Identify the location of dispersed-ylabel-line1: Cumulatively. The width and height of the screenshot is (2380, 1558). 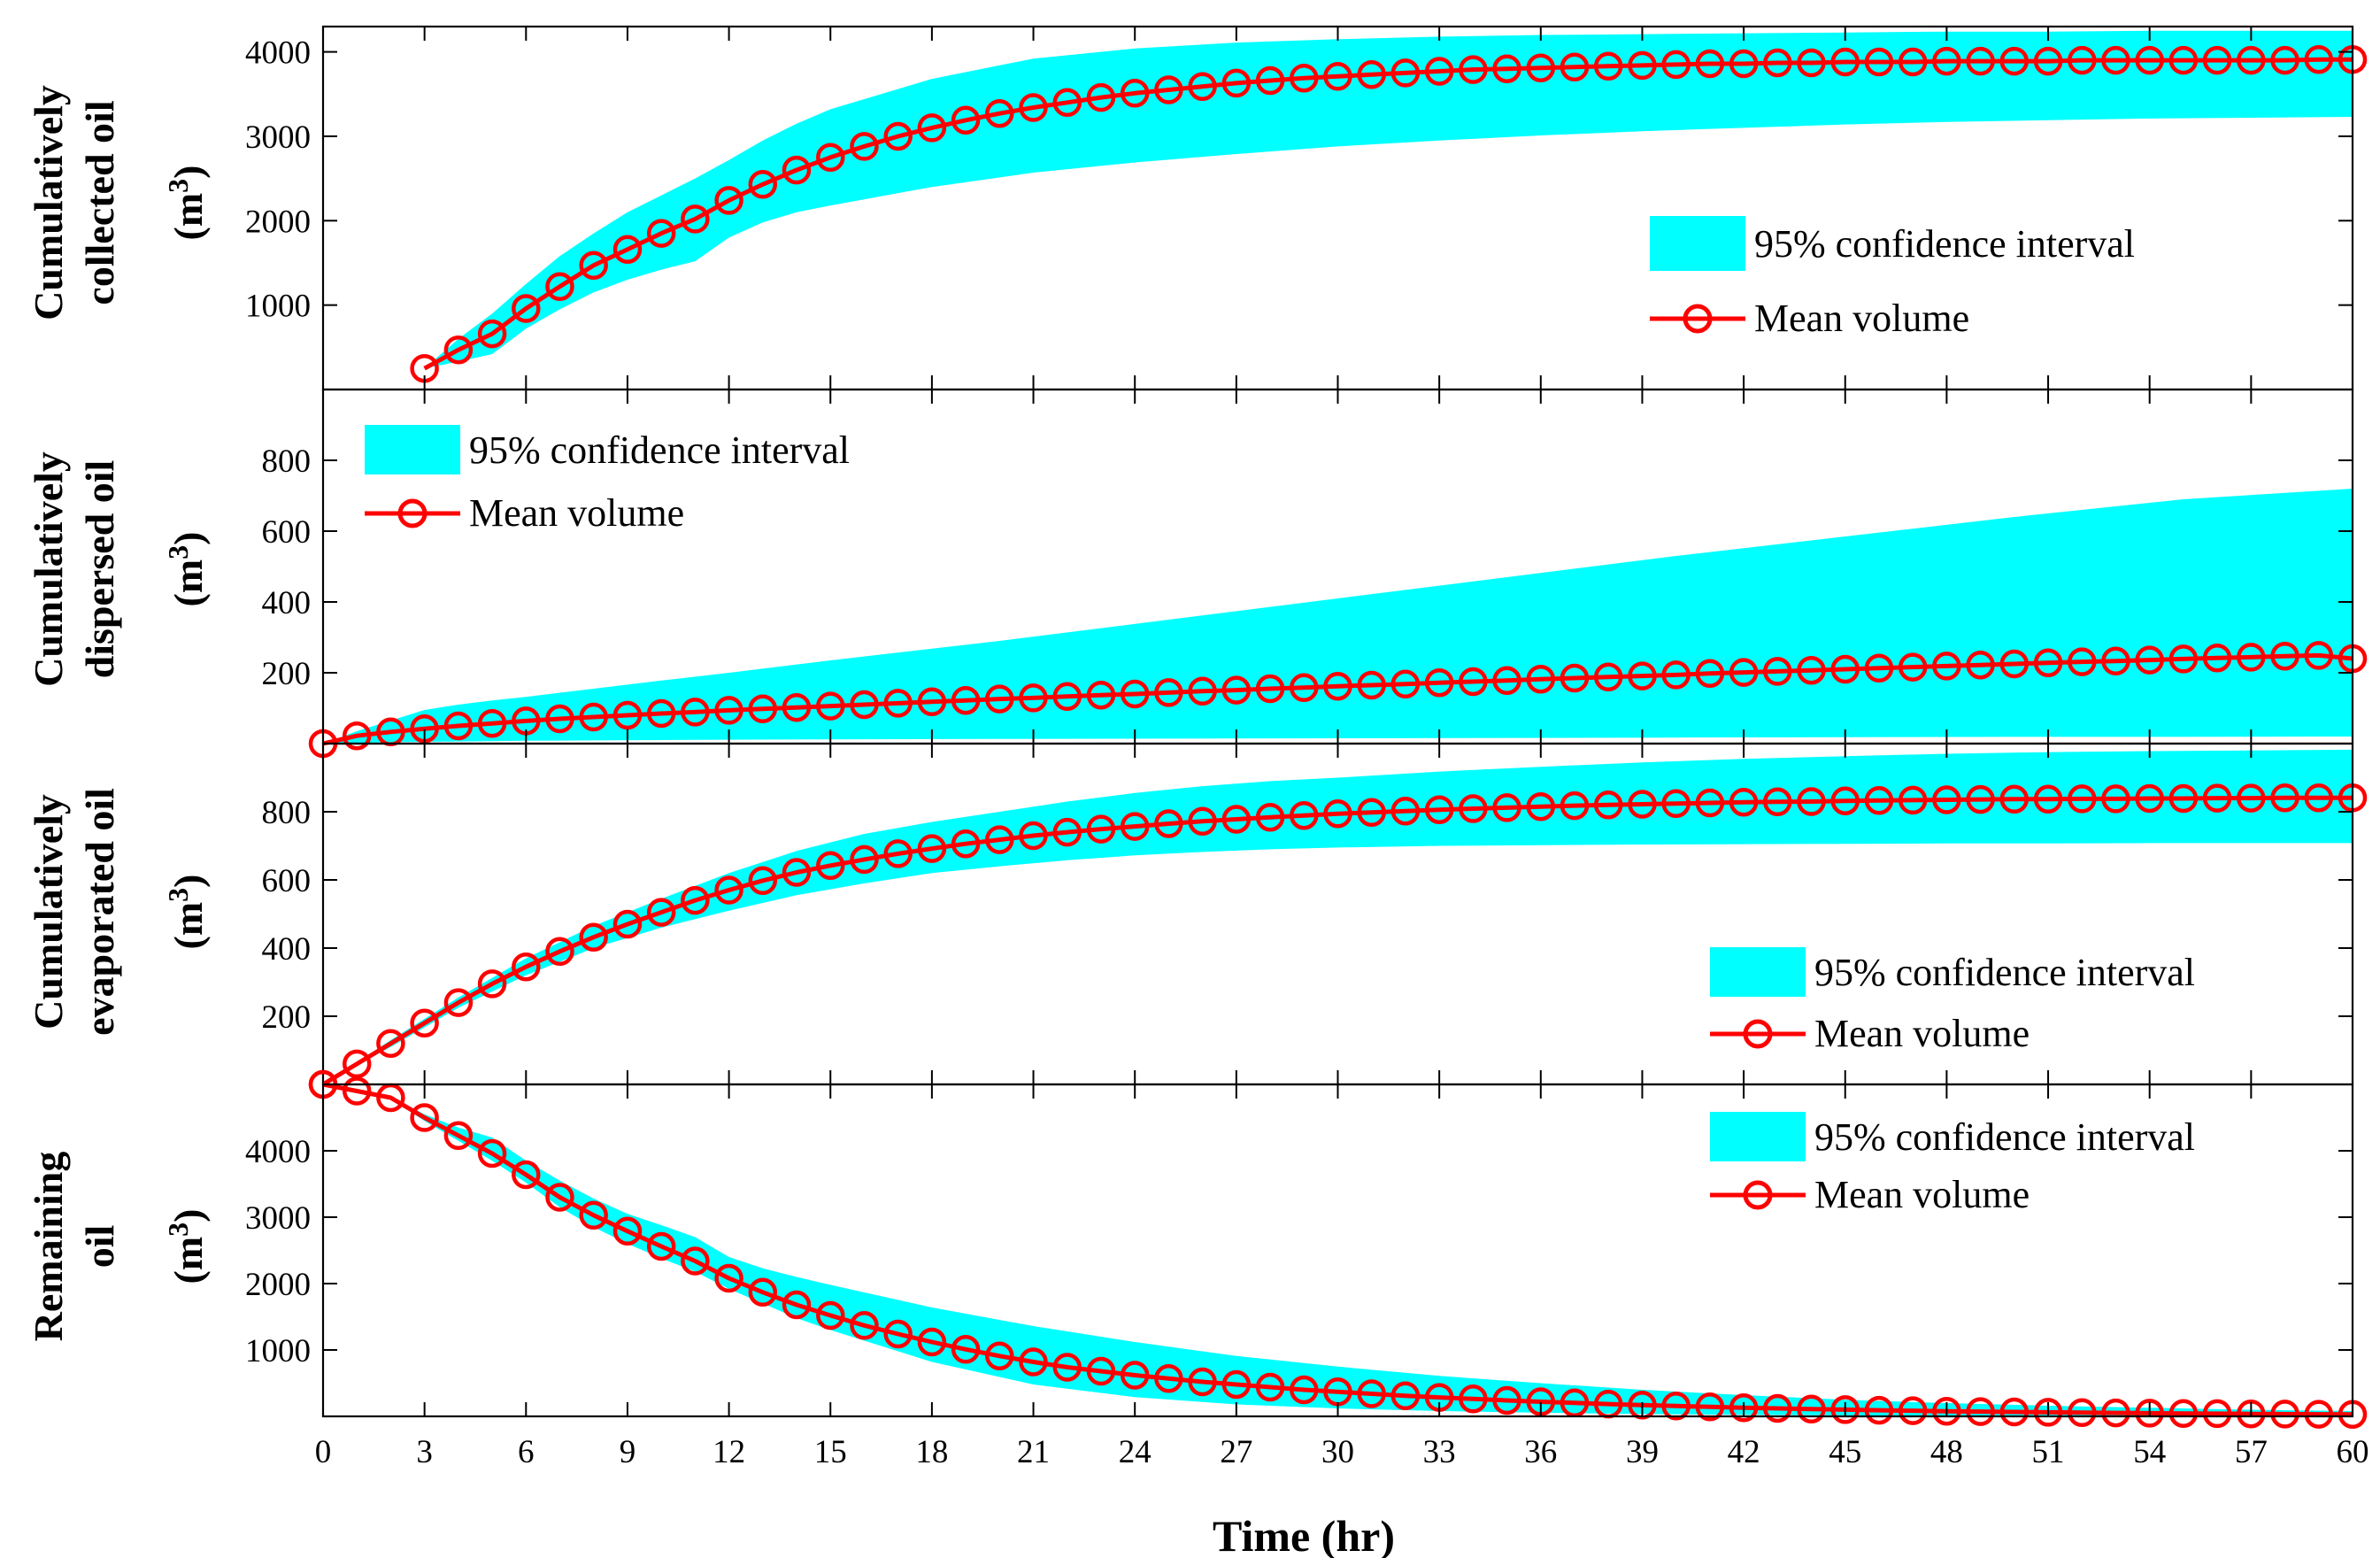
(49, 569).